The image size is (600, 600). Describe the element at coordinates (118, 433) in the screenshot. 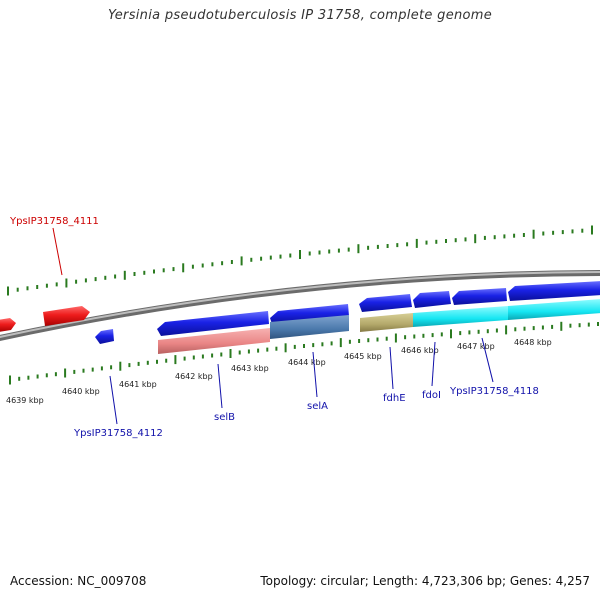

I see `gene-label-ypsip-4112: YpsIP31758_4112` at that location.